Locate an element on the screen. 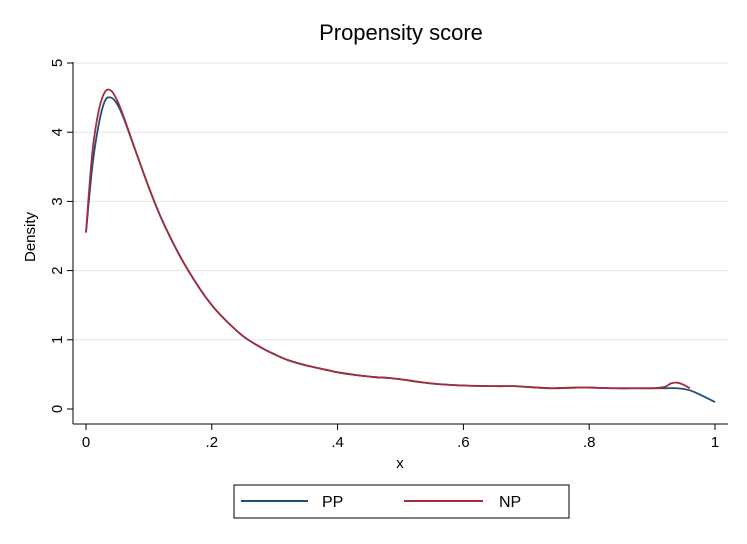 Image resolution: width=747 pixels, height=544 pixels. x-tick-label: .4 is located at coordinates (337, 442).